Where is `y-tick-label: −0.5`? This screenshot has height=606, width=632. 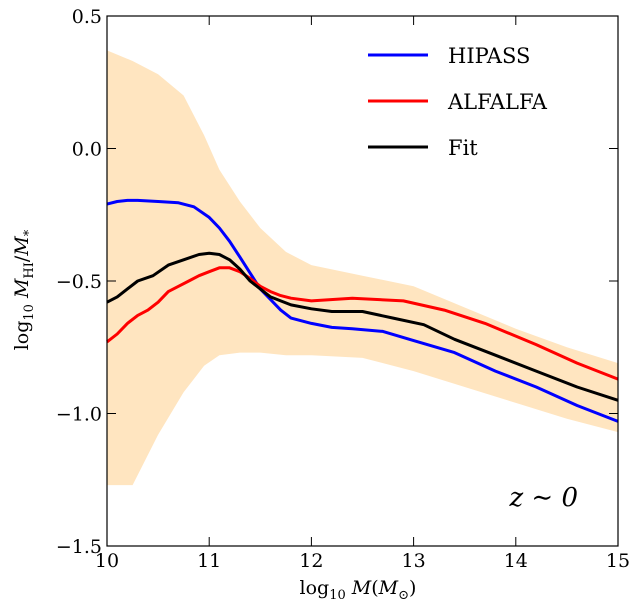
y-tick-label: −0.5 is located at coordinates (79, 282).